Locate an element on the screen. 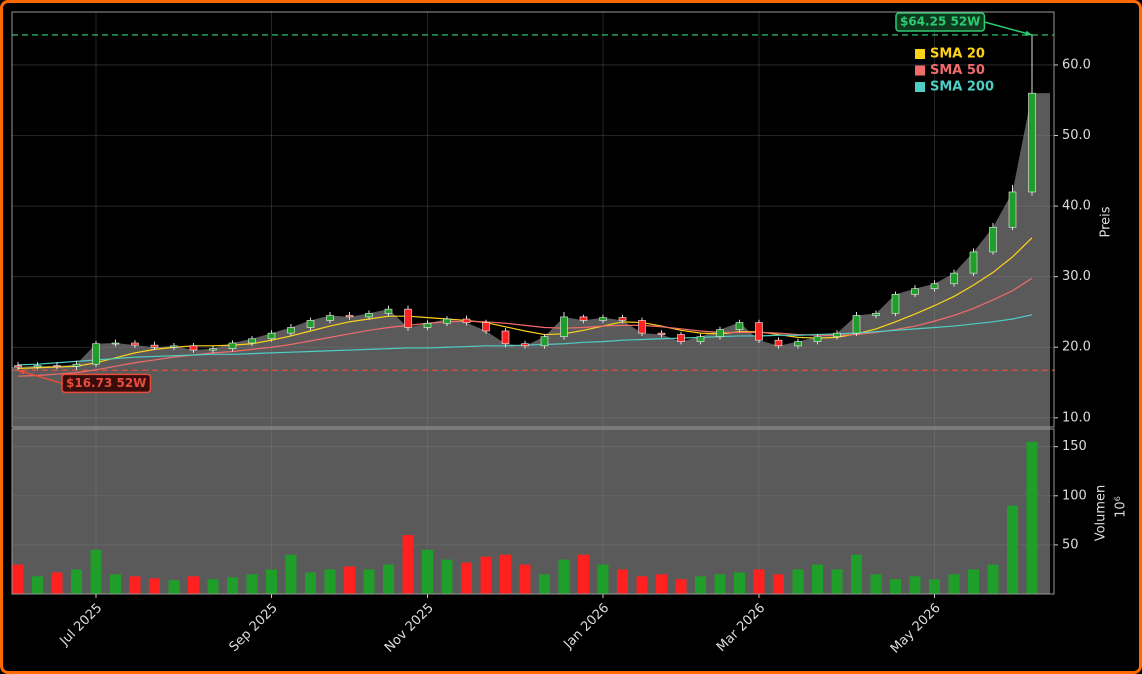 This screenshot has width=1142, height=674. x-tick-label: Sep 2025 is located at coordinates (254, 628).